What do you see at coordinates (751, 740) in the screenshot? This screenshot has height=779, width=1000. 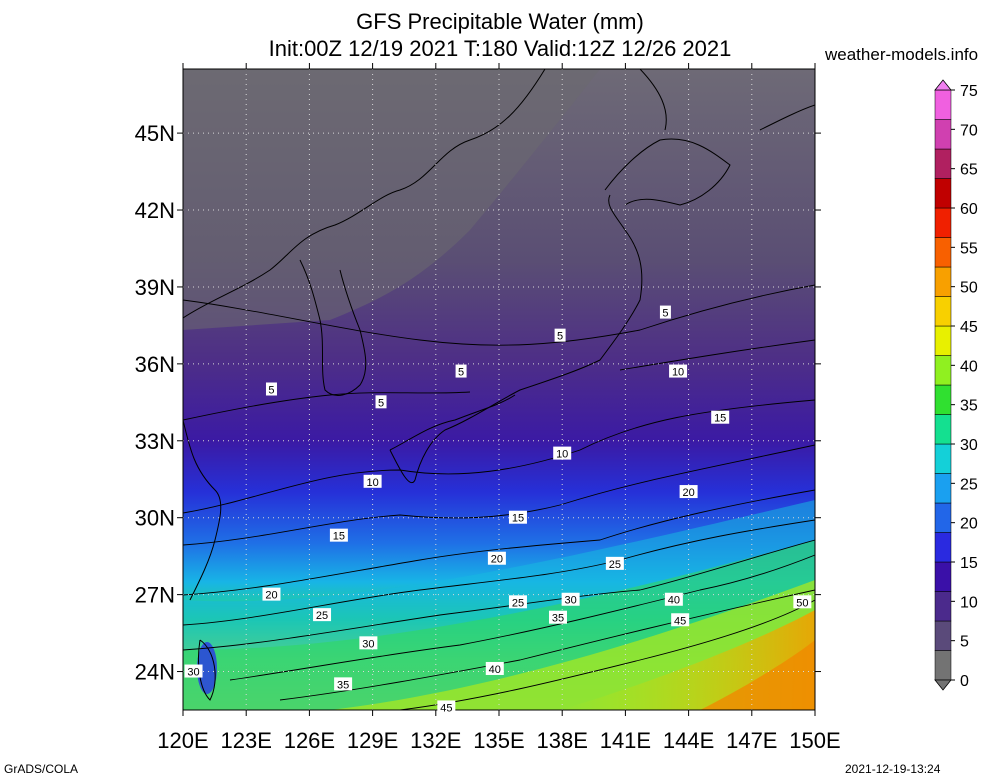 I see `lon-tick-label: 147E` at bounding box center [751, 740].